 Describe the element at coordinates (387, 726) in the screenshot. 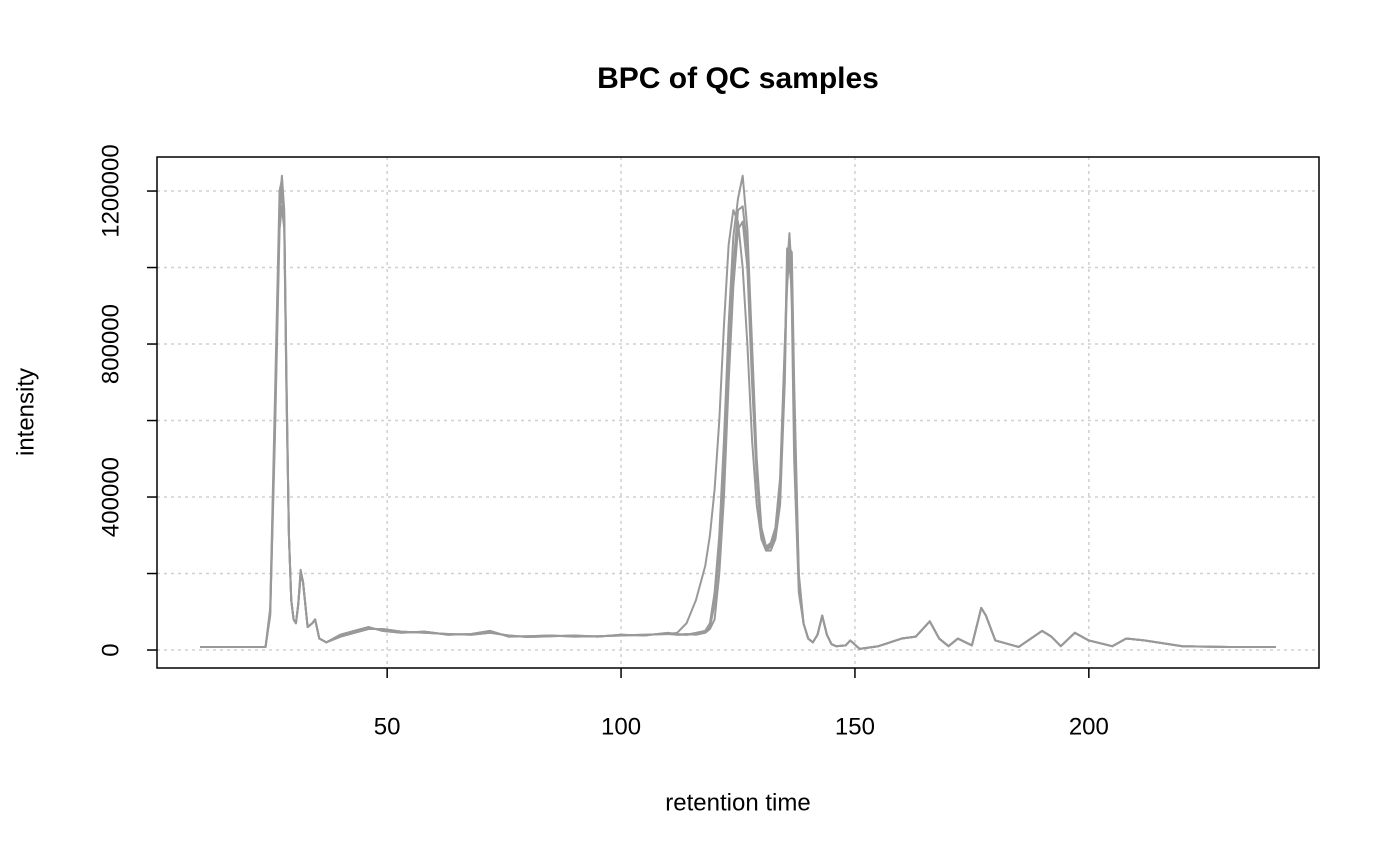

I see `x-tick-label: 50` at that location.